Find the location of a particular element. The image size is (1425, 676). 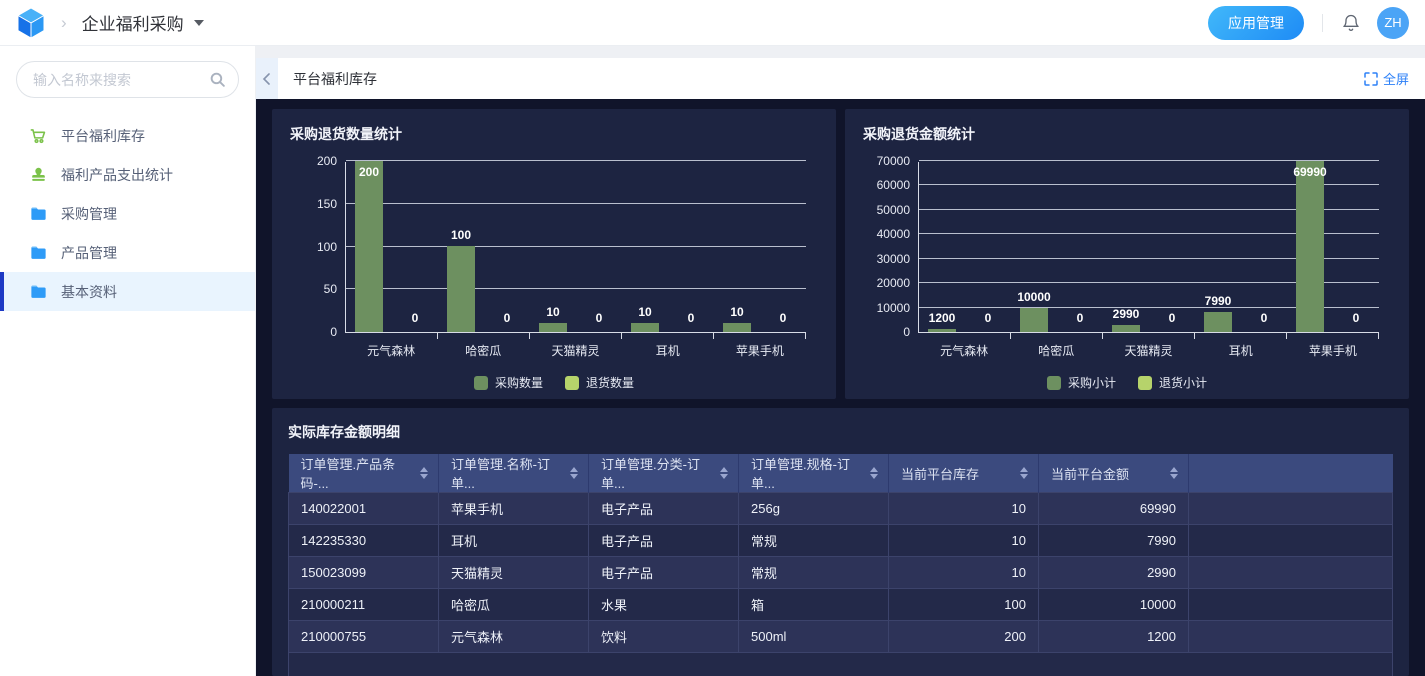

legend-item-退货数量: 退货数量 is located at coordinates (599, 382).